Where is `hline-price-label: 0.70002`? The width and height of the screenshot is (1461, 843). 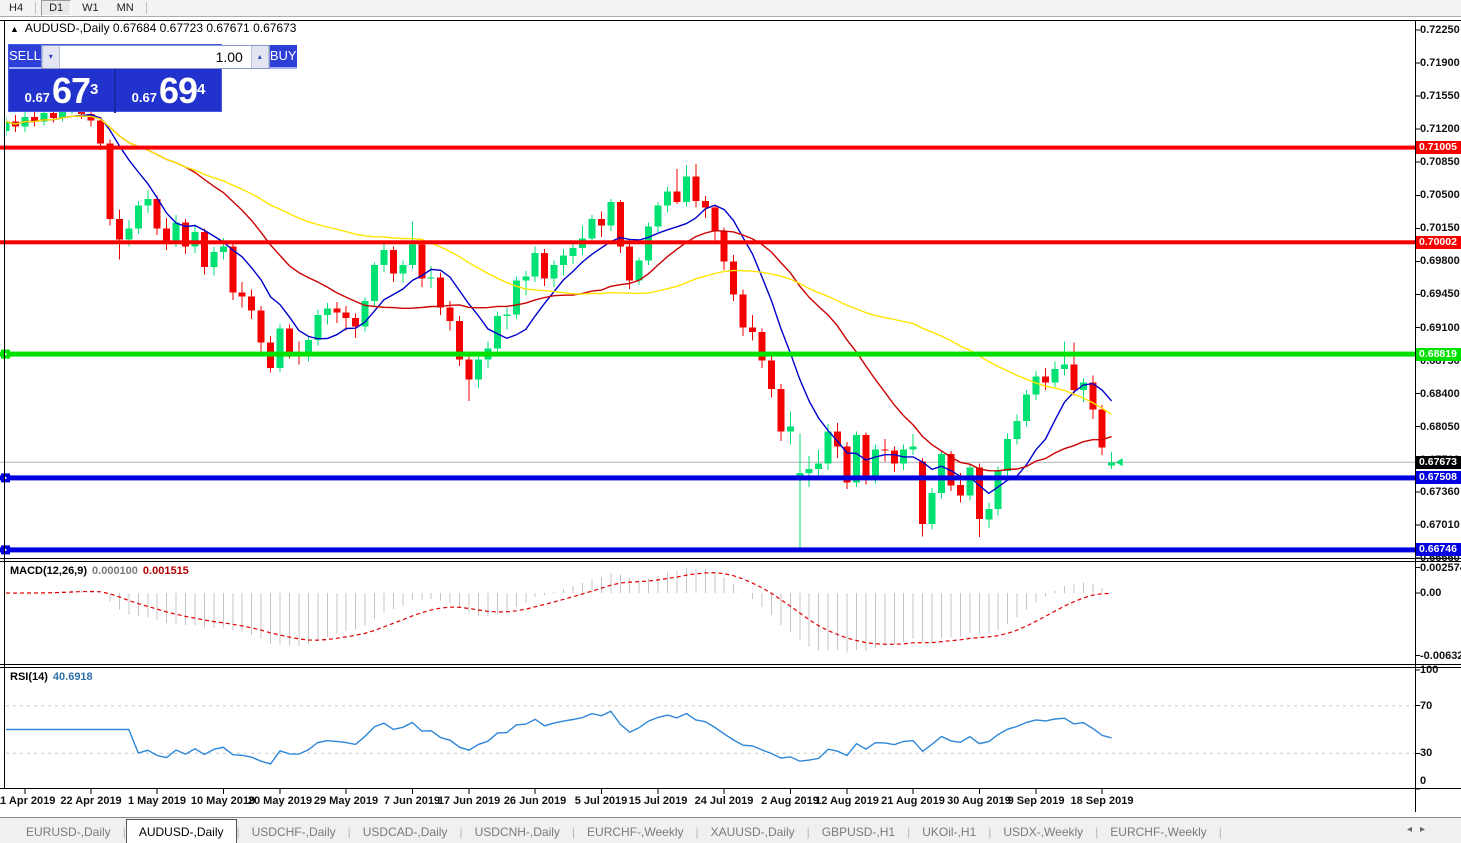 hline-price-label: 0.70002 is located at coordinates (1438, 242).